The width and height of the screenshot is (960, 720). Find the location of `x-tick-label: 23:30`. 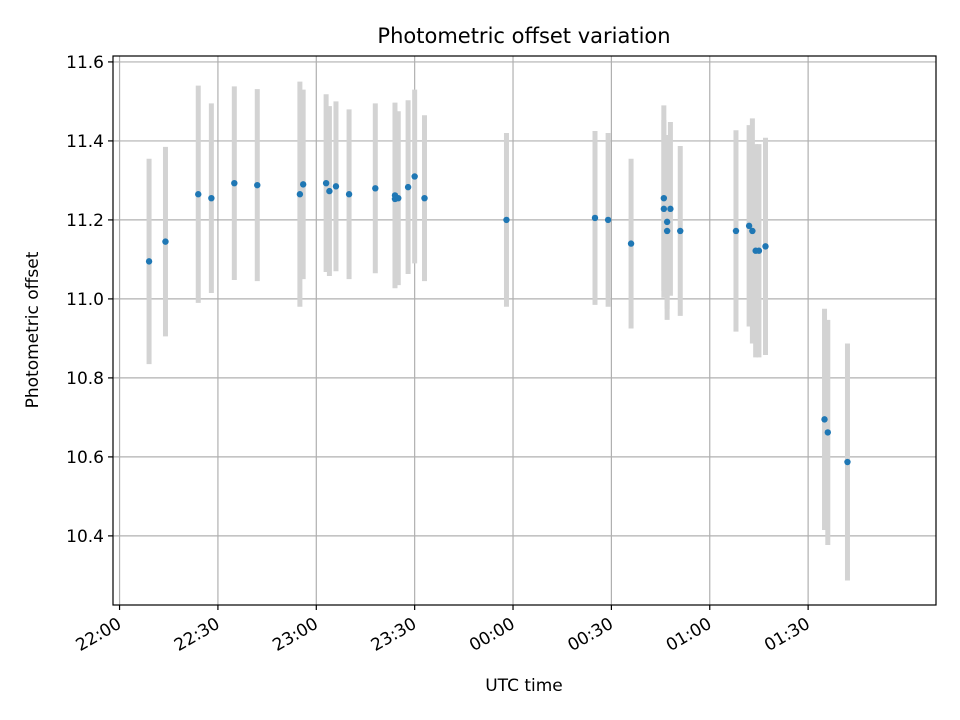

x-tick-label: 23:30 is located at coordinates (394, 635).